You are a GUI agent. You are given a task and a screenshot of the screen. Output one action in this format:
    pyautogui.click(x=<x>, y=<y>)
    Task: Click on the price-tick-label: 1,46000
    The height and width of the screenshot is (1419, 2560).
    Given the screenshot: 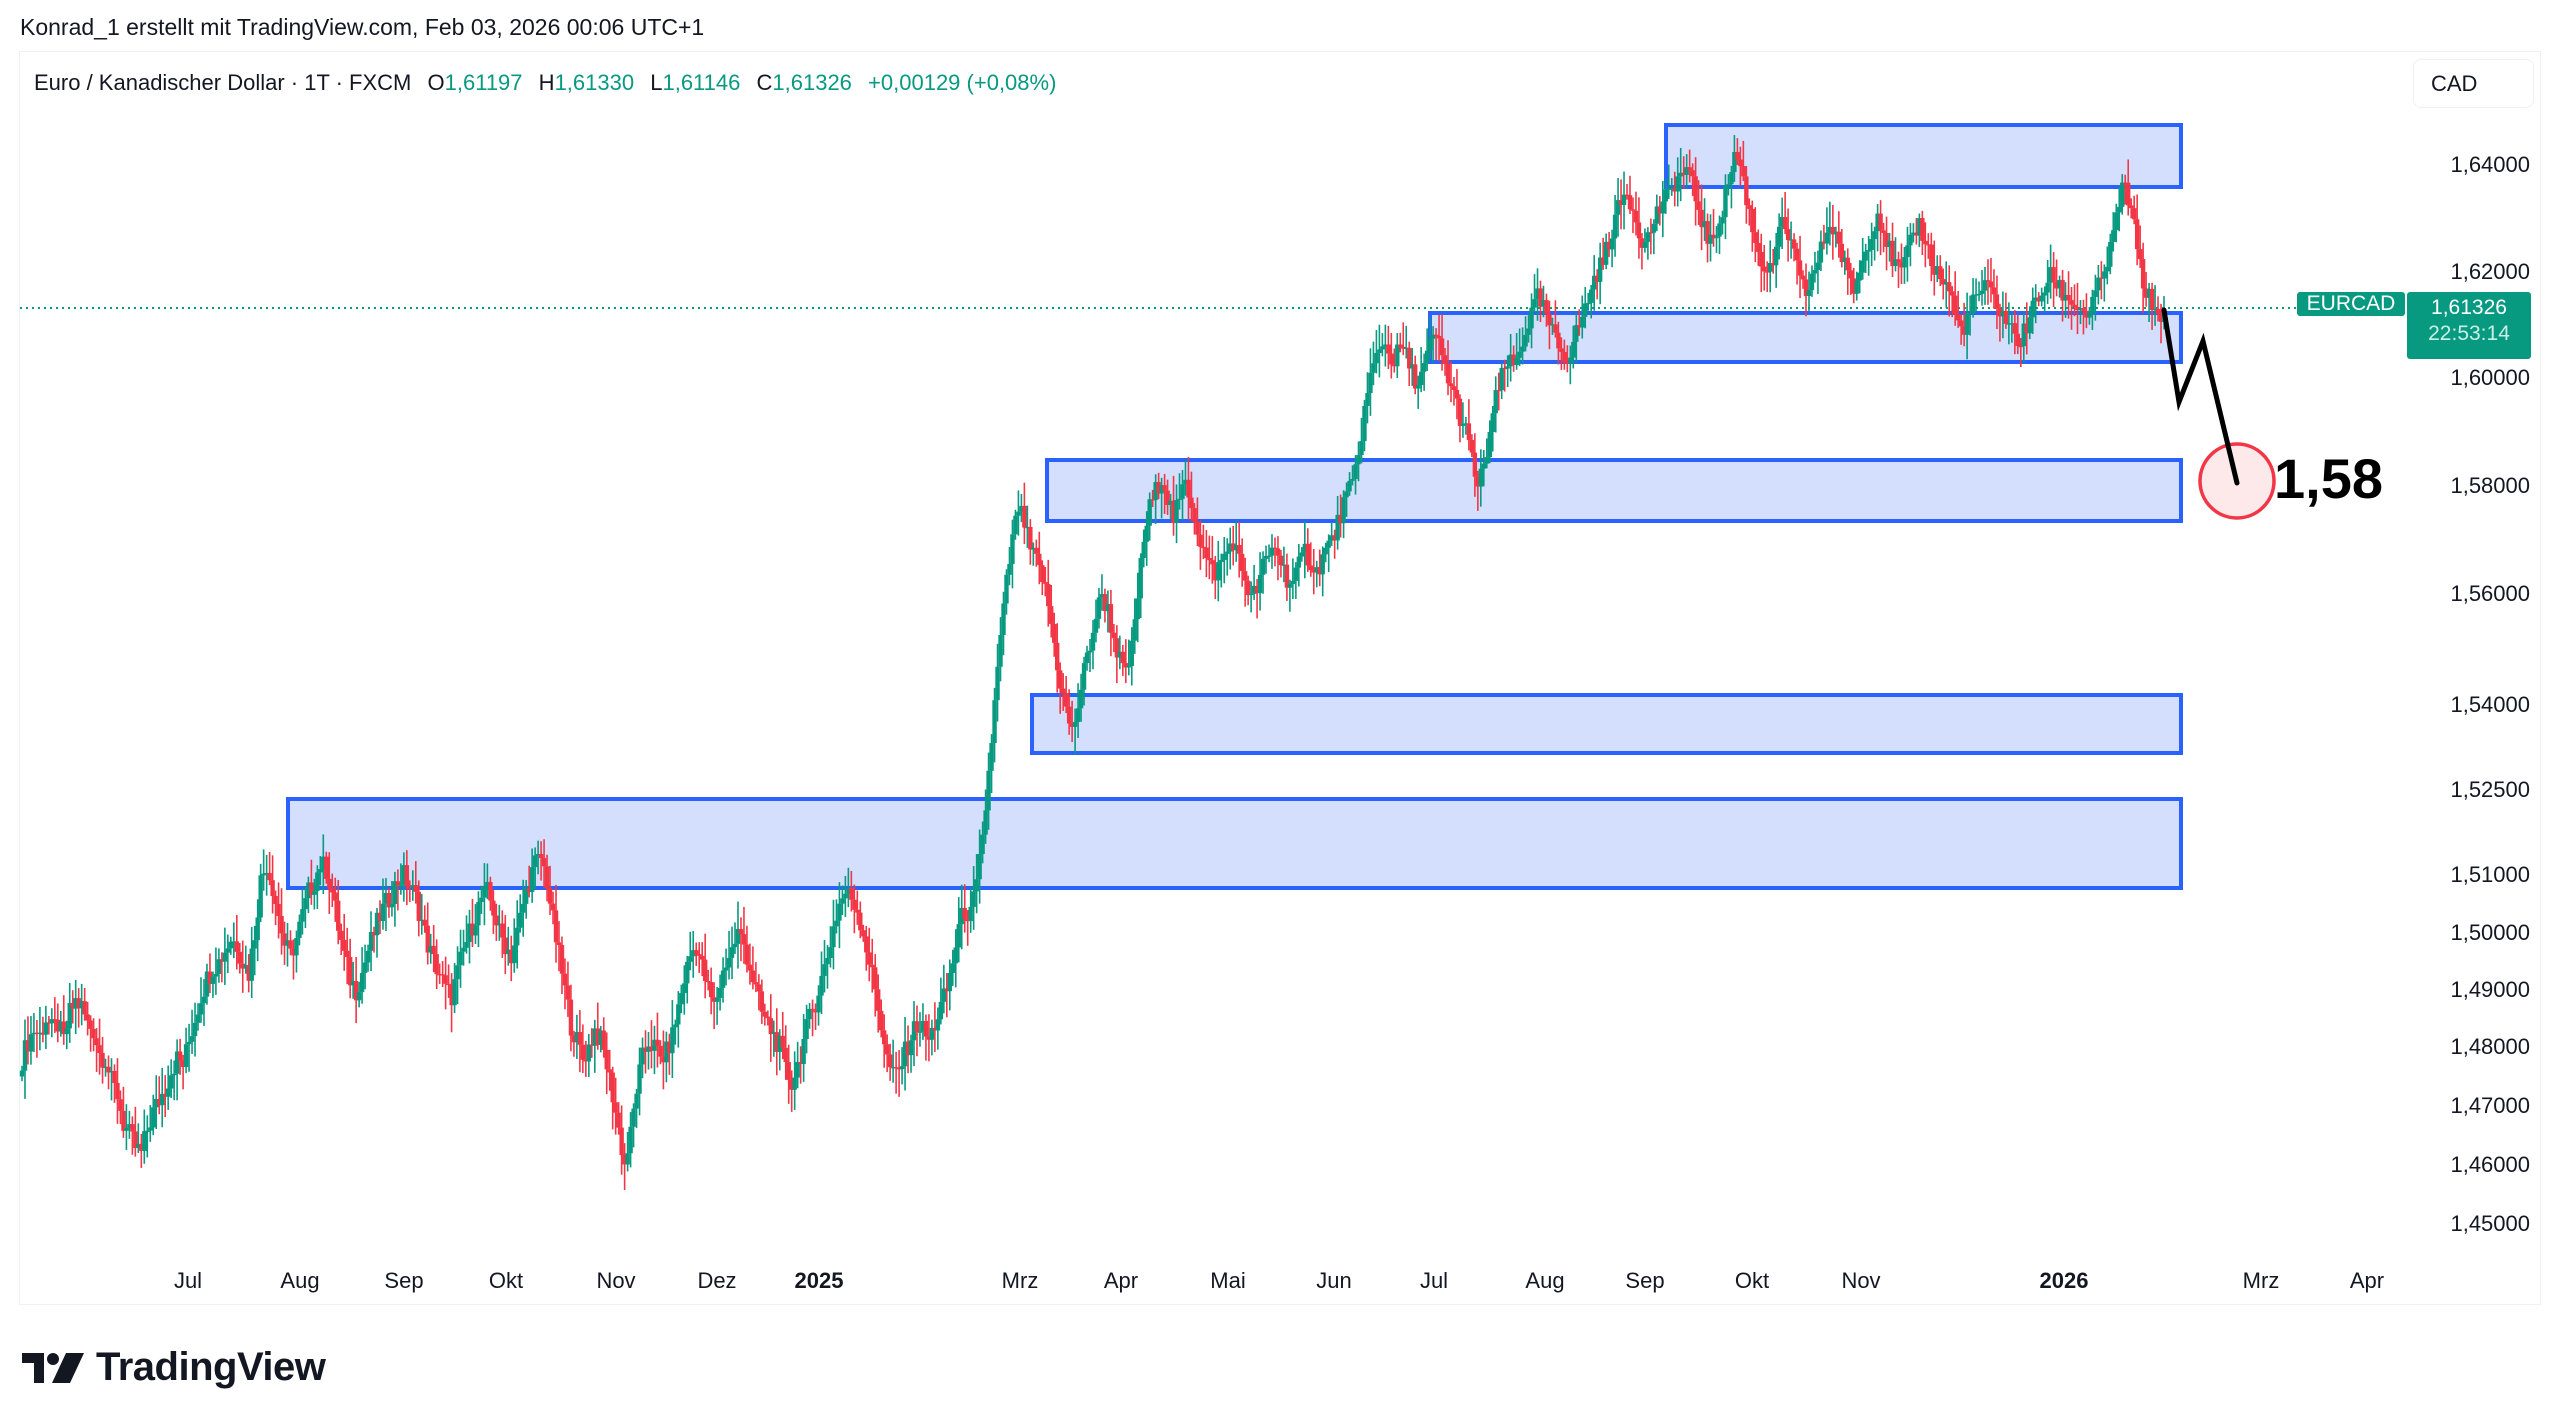 What is the action you would take?
    pyautogui.click(x=2490, y=1164)
    